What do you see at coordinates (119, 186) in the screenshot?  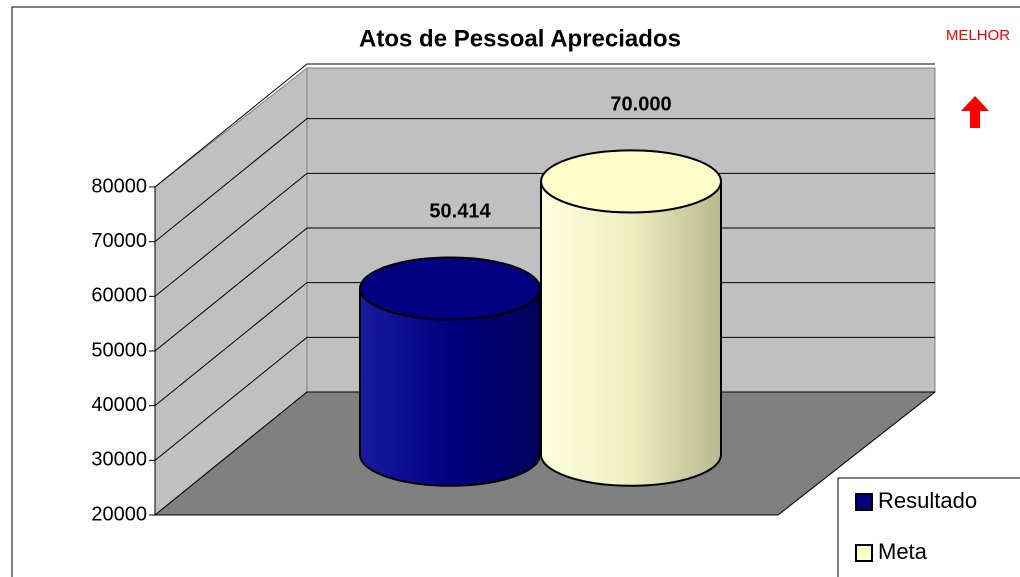 I see `y-tick-label: 80000` at bounding box center [119, 186].